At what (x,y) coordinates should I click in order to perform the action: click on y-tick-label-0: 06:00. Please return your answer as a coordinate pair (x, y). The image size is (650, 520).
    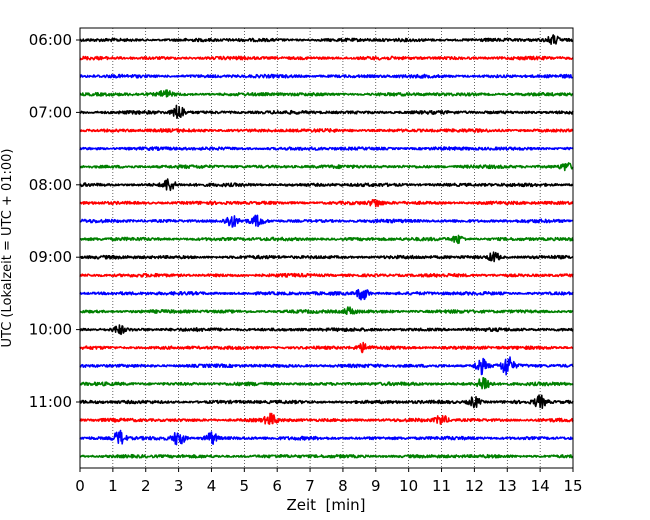
    Looking at the image, I should click on (50, 40).